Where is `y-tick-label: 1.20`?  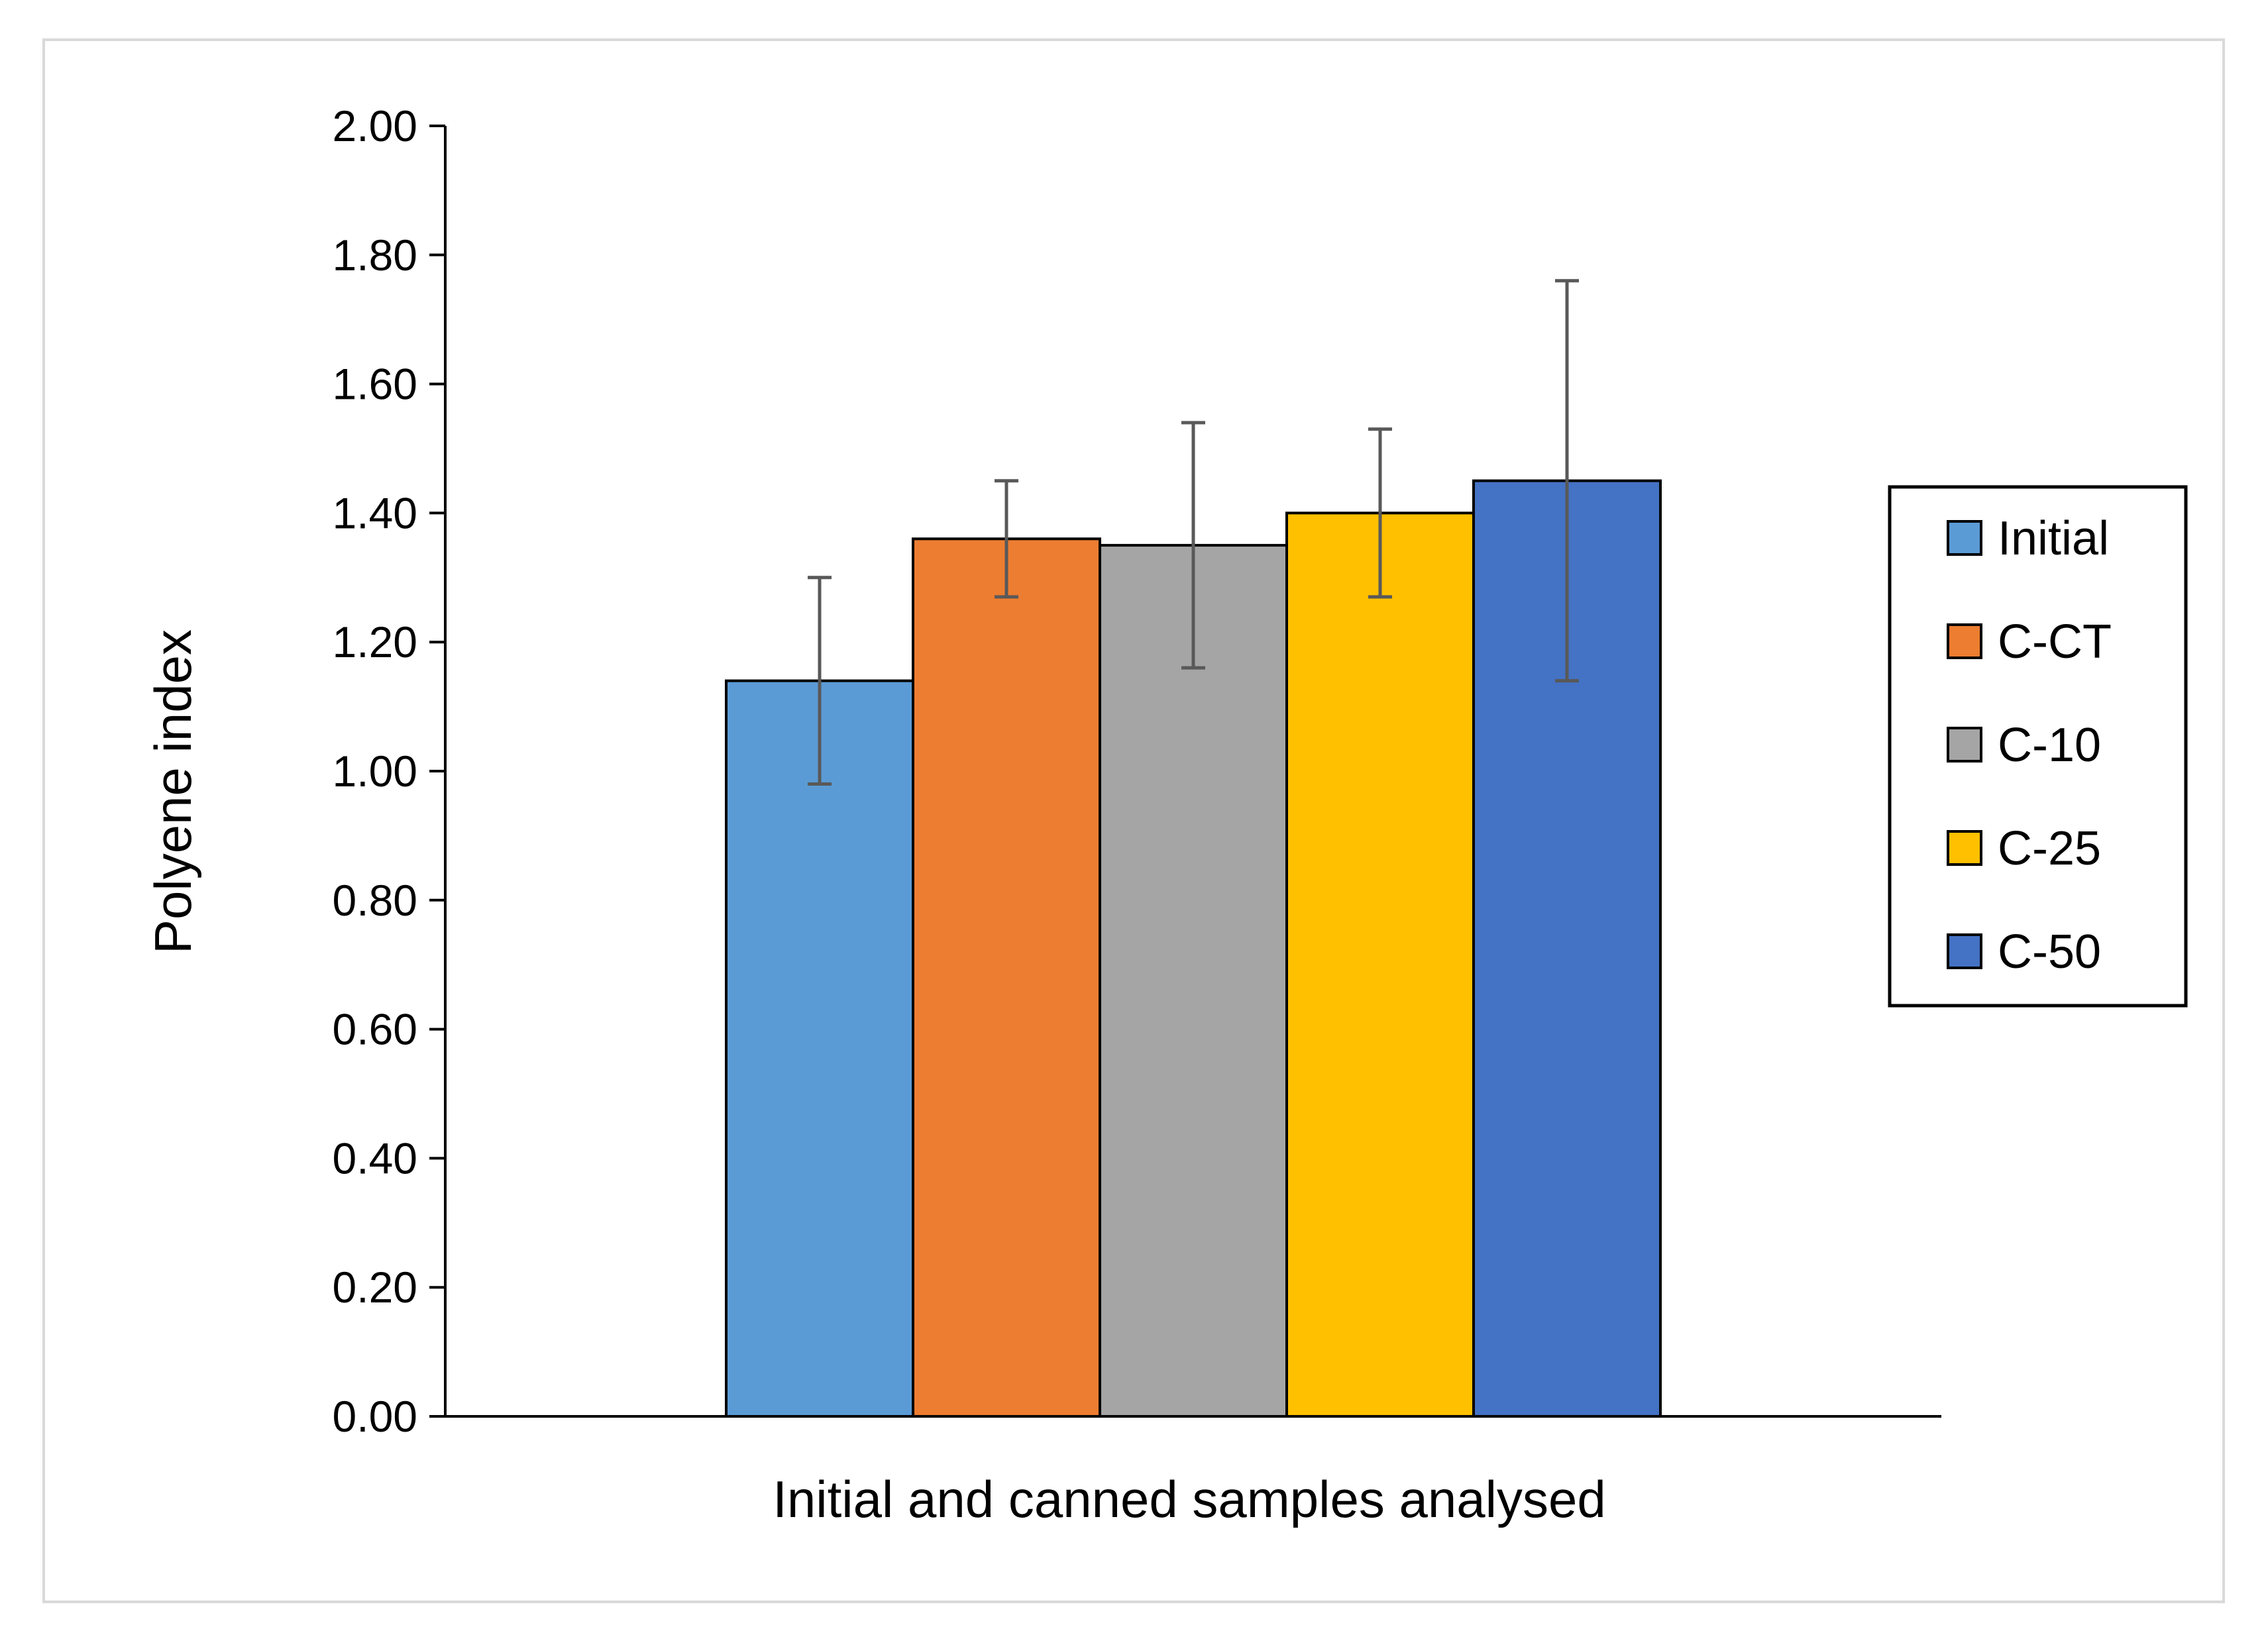
y-tick-label: 1.20 is located at coordinates (375, 641).